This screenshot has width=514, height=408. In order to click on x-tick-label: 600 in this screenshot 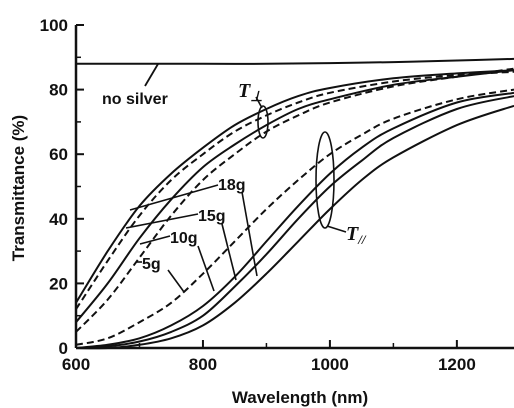, I will do `click(76, 364)`.